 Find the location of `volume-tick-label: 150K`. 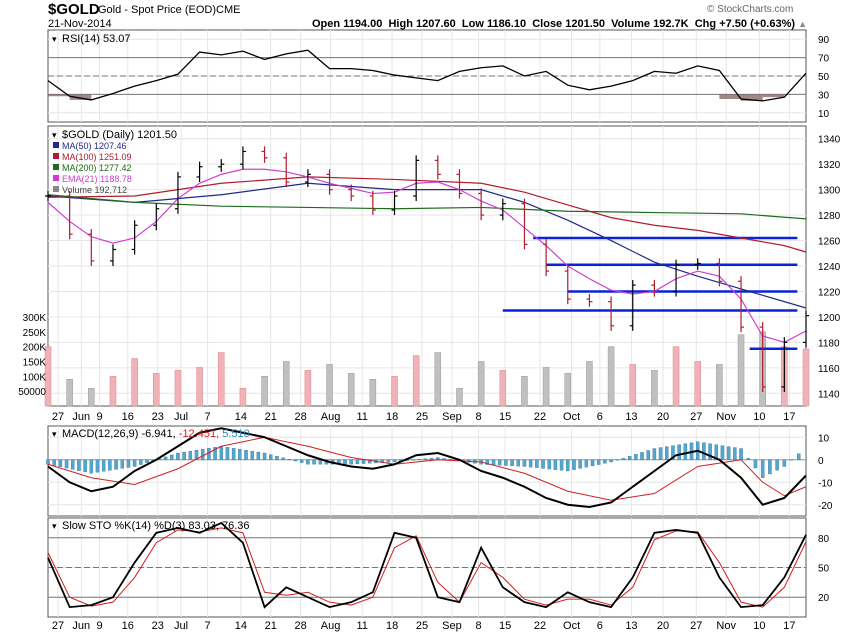

volume-tick-label: 150K is located at coordinates (35, 362).